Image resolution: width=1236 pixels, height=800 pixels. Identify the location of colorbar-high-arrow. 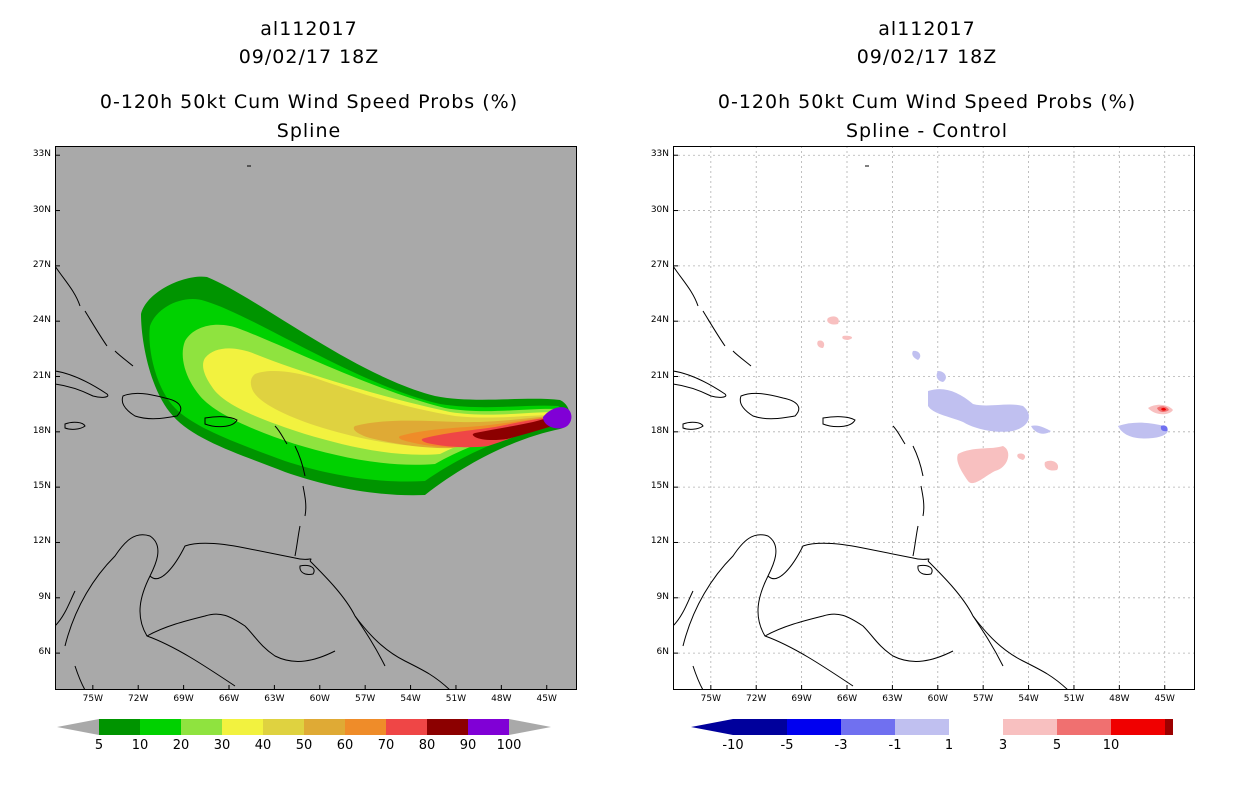
(530, 727).